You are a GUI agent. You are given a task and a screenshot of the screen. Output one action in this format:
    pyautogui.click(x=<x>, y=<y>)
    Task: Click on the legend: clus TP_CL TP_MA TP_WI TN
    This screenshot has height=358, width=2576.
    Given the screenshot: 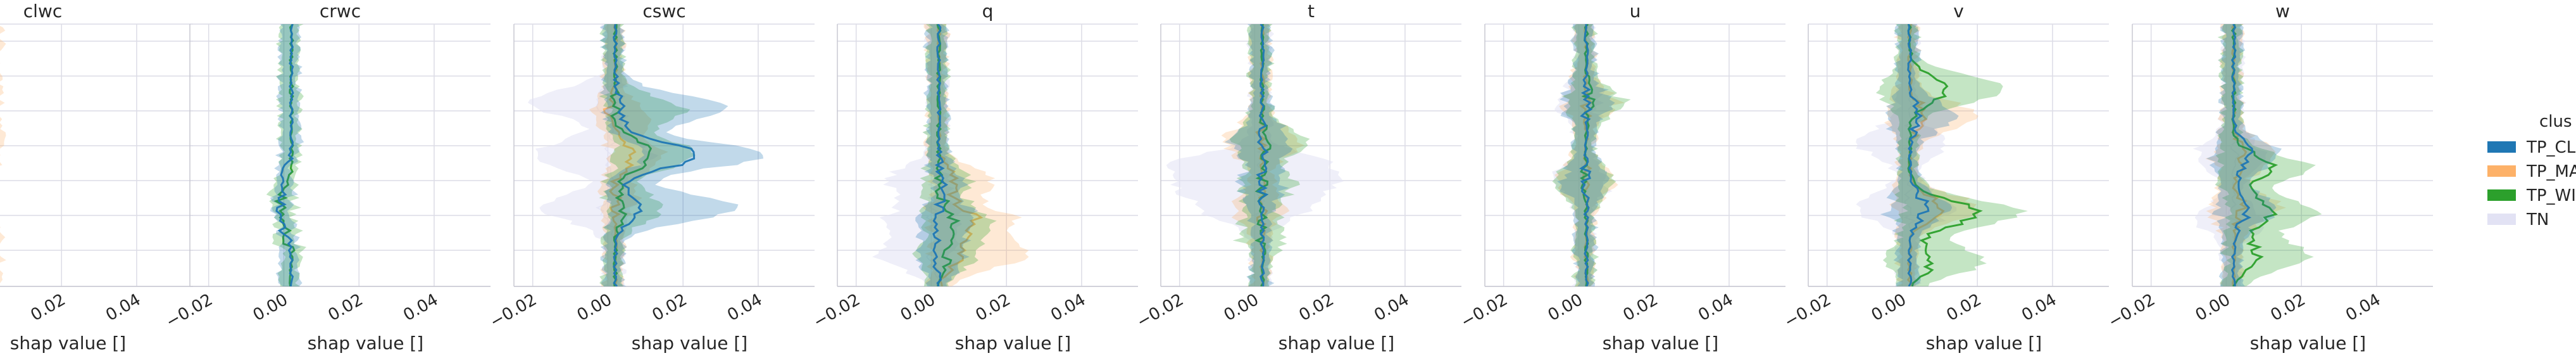 What is the action you would take?
    pyautogui.click(x=2531, y=170)
    